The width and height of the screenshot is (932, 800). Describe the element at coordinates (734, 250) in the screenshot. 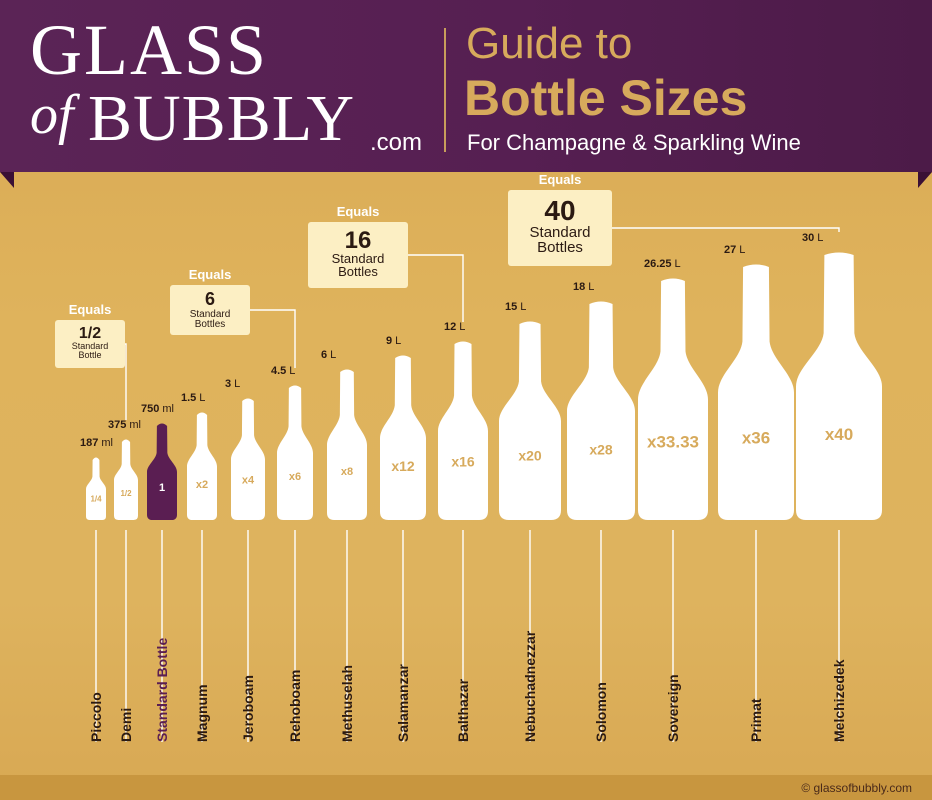

I see `volume-label: 27 L` at that location.